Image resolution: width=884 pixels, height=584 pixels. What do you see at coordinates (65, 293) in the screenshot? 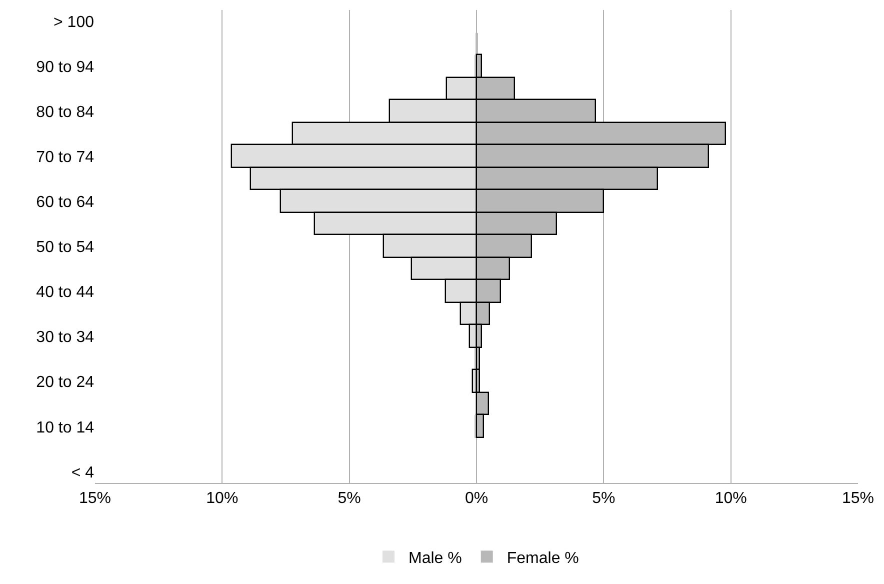
I see `y-tick-label: 40 to 44` at bounding box center [65, 293].